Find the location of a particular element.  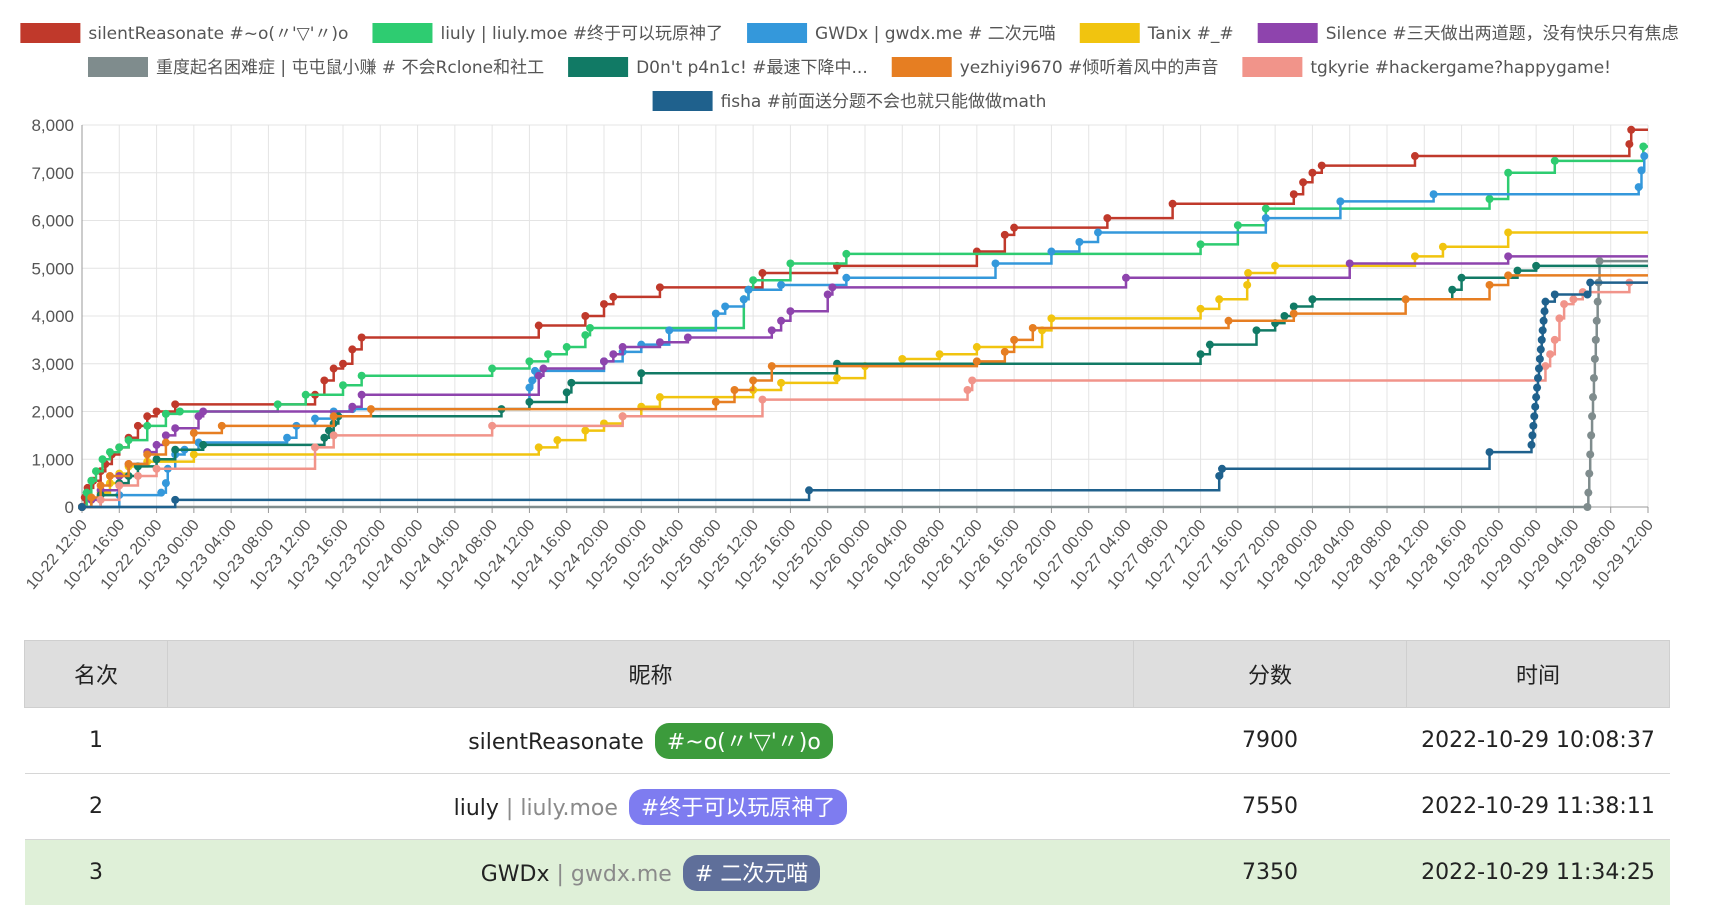

y-tick-label: 7,000 is located at coordinates (52, 173).